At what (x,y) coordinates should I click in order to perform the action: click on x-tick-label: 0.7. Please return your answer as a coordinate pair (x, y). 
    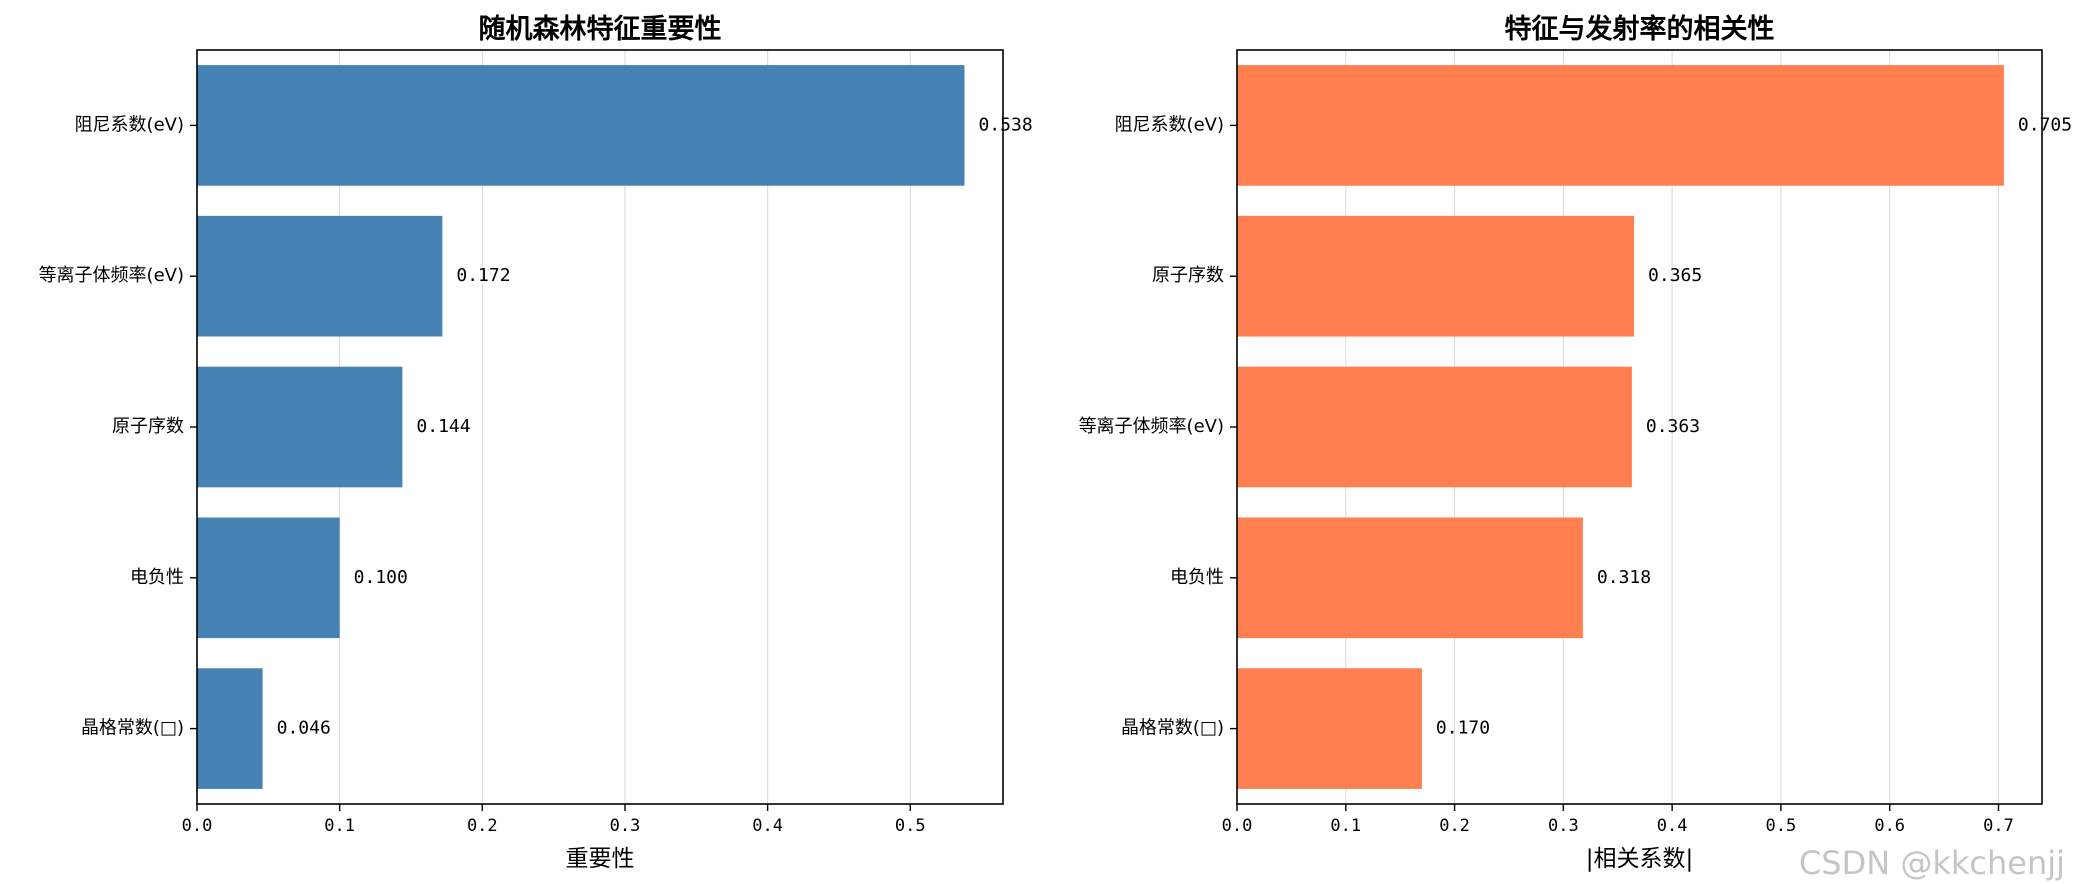
    Looking at the image, I should click on (1998, 826).